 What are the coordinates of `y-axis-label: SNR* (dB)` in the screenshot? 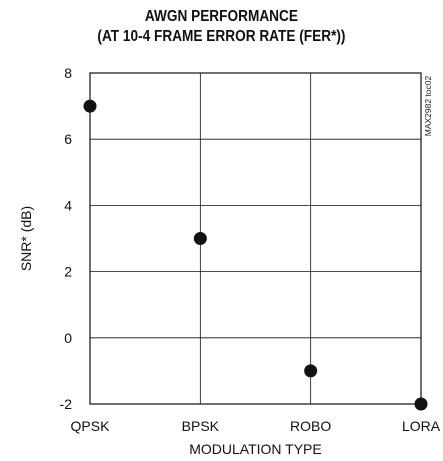 It's located at (26, 238).